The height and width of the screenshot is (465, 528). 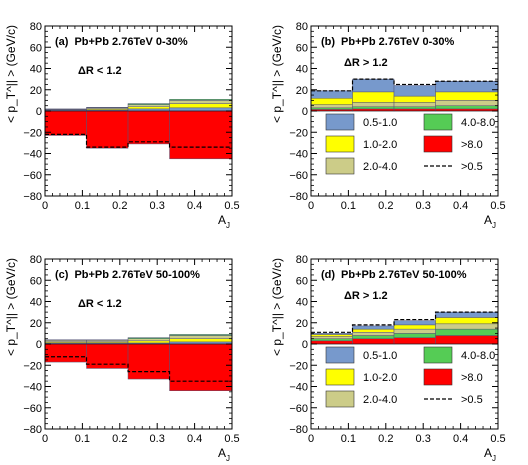 What do you see at coordinates (478, 123) in the screenshot?
I see `legend-label: 4.0-8.0` at bounding box center [478, 123].